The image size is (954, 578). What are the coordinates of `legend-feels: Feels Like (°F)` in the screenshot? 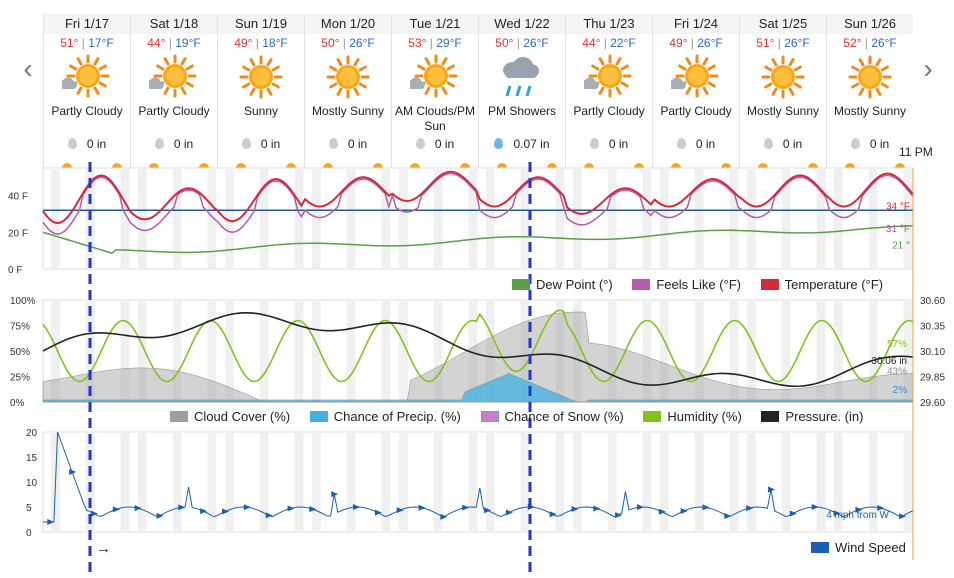 It's located at (699, 284).